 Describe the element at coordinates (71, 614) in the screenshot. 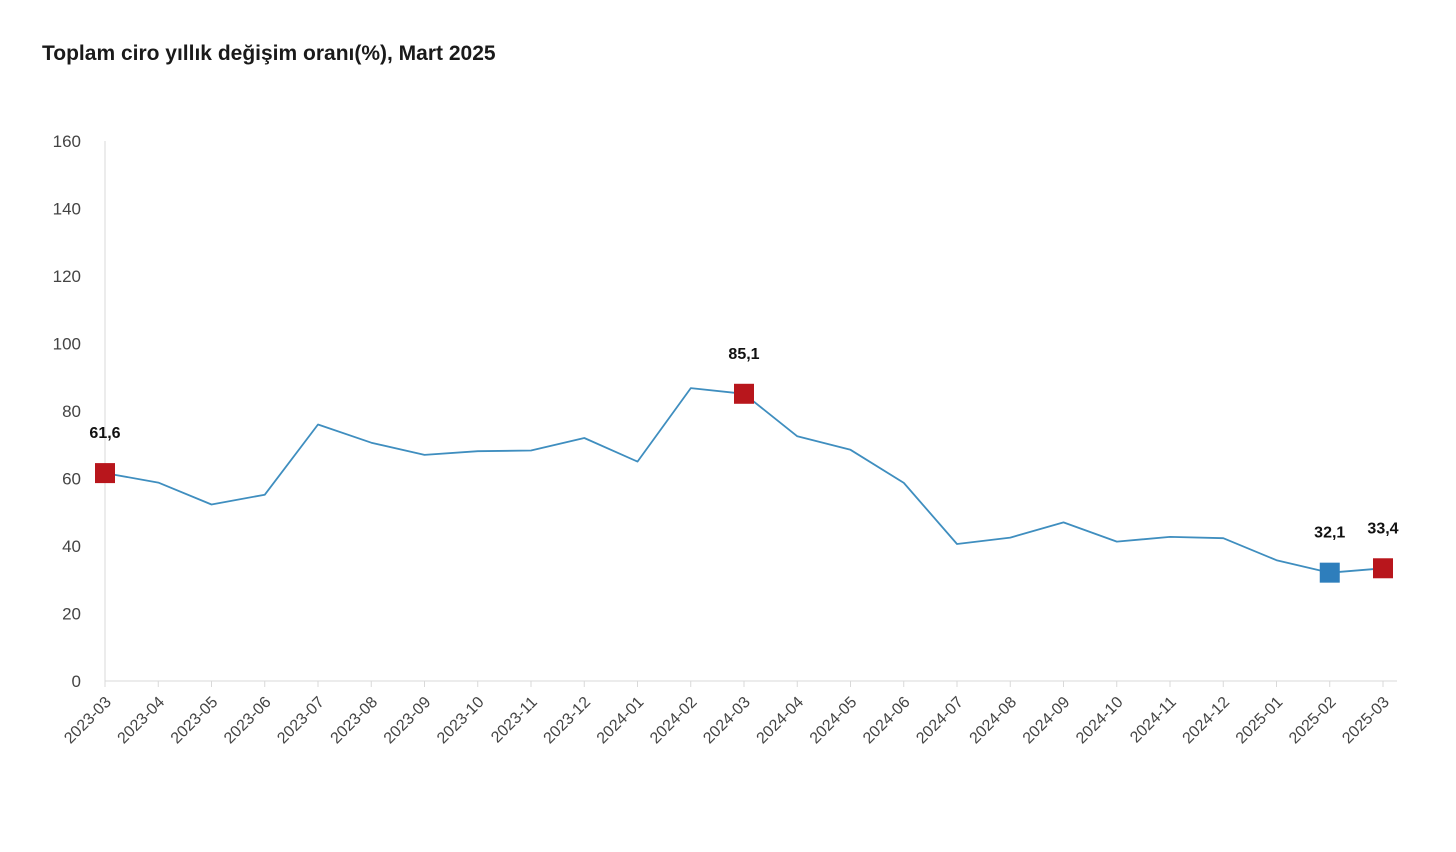

I see `y-tick-label: 20` at that location.